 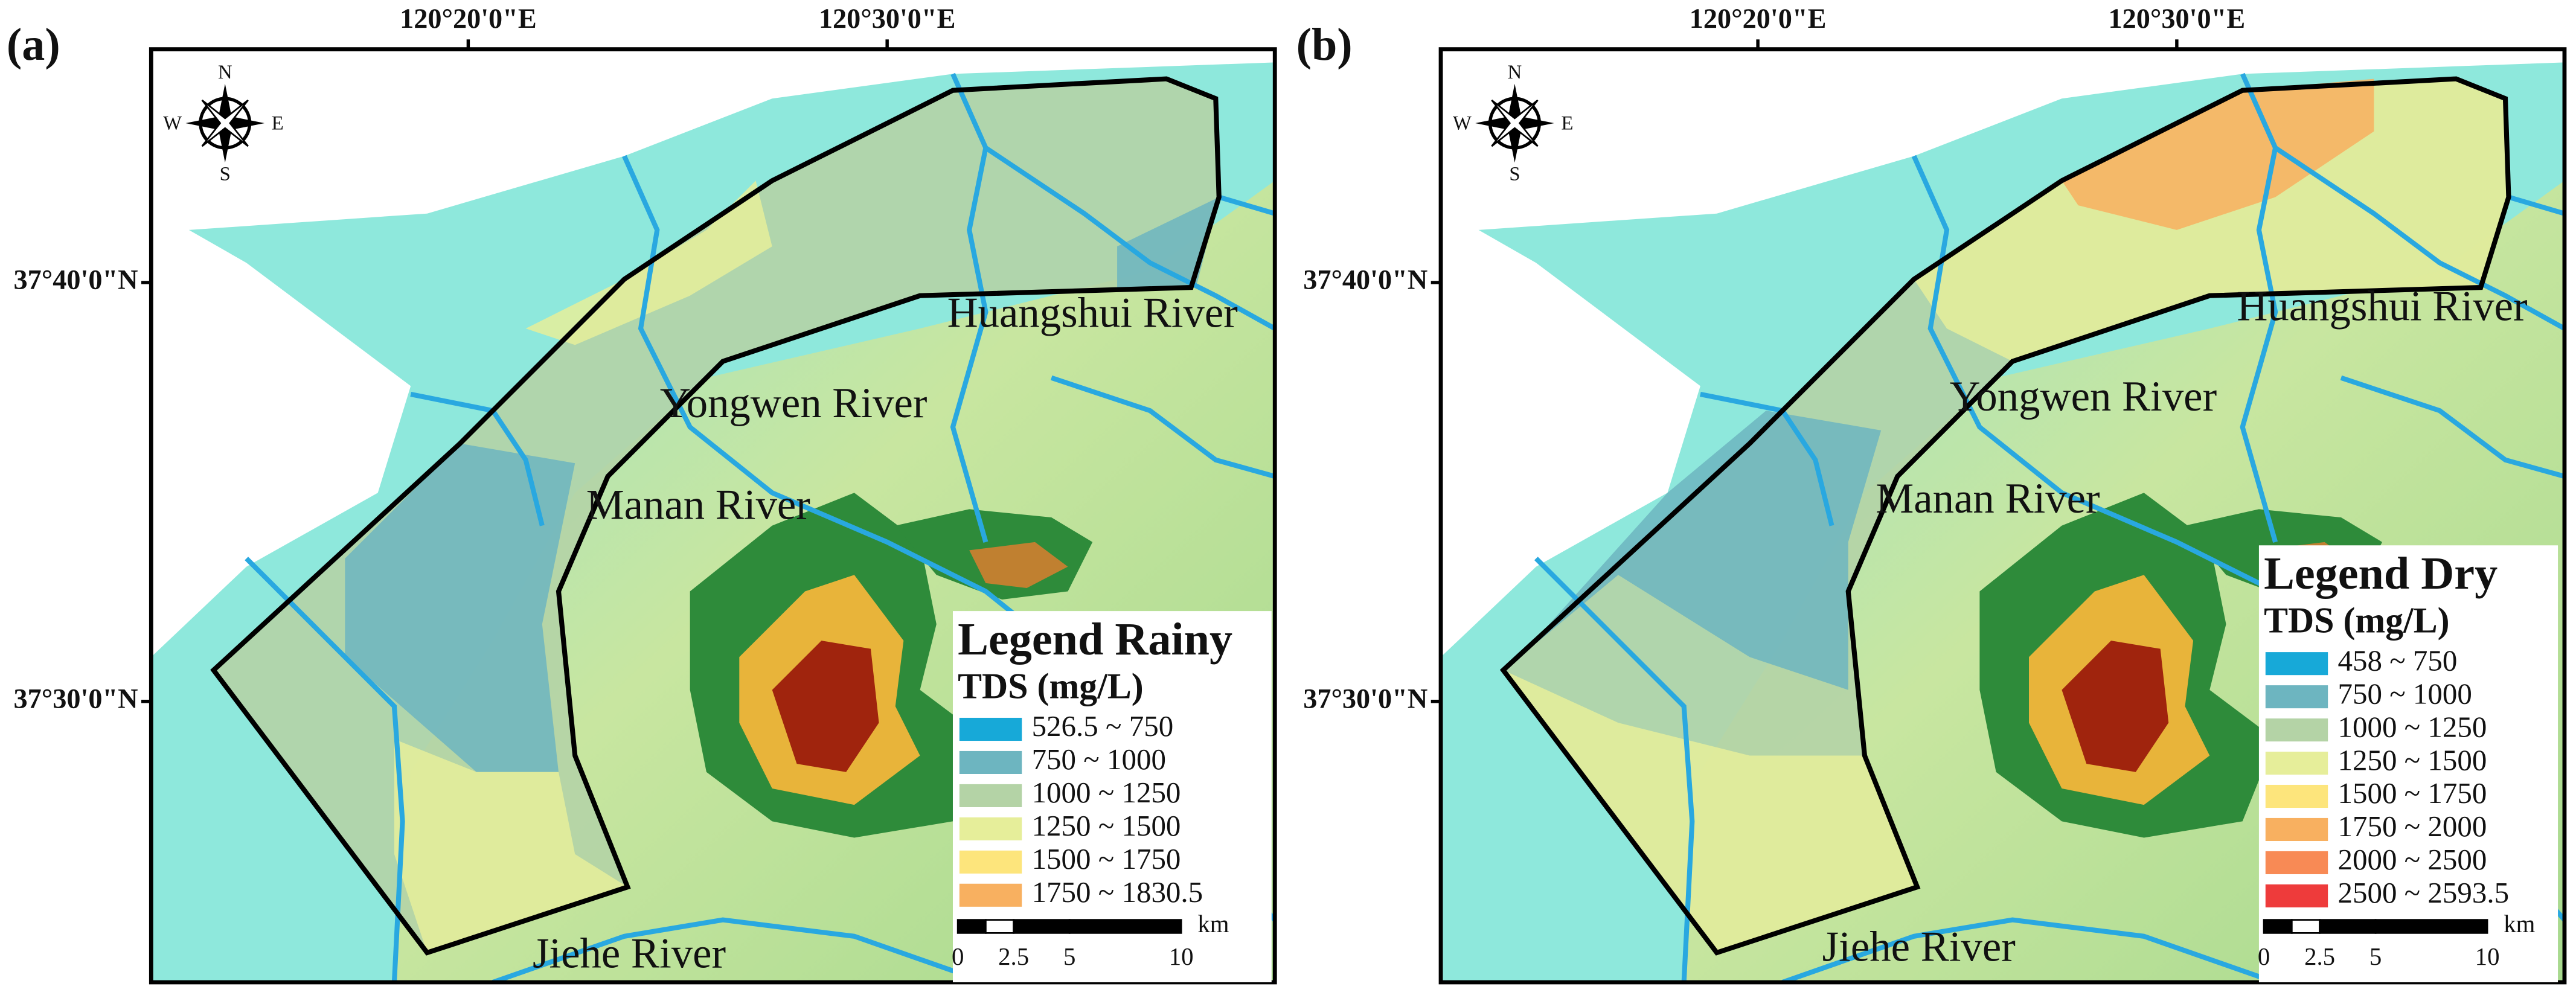 I want to click on scale-label: 10, so click(x=1181, y=956).